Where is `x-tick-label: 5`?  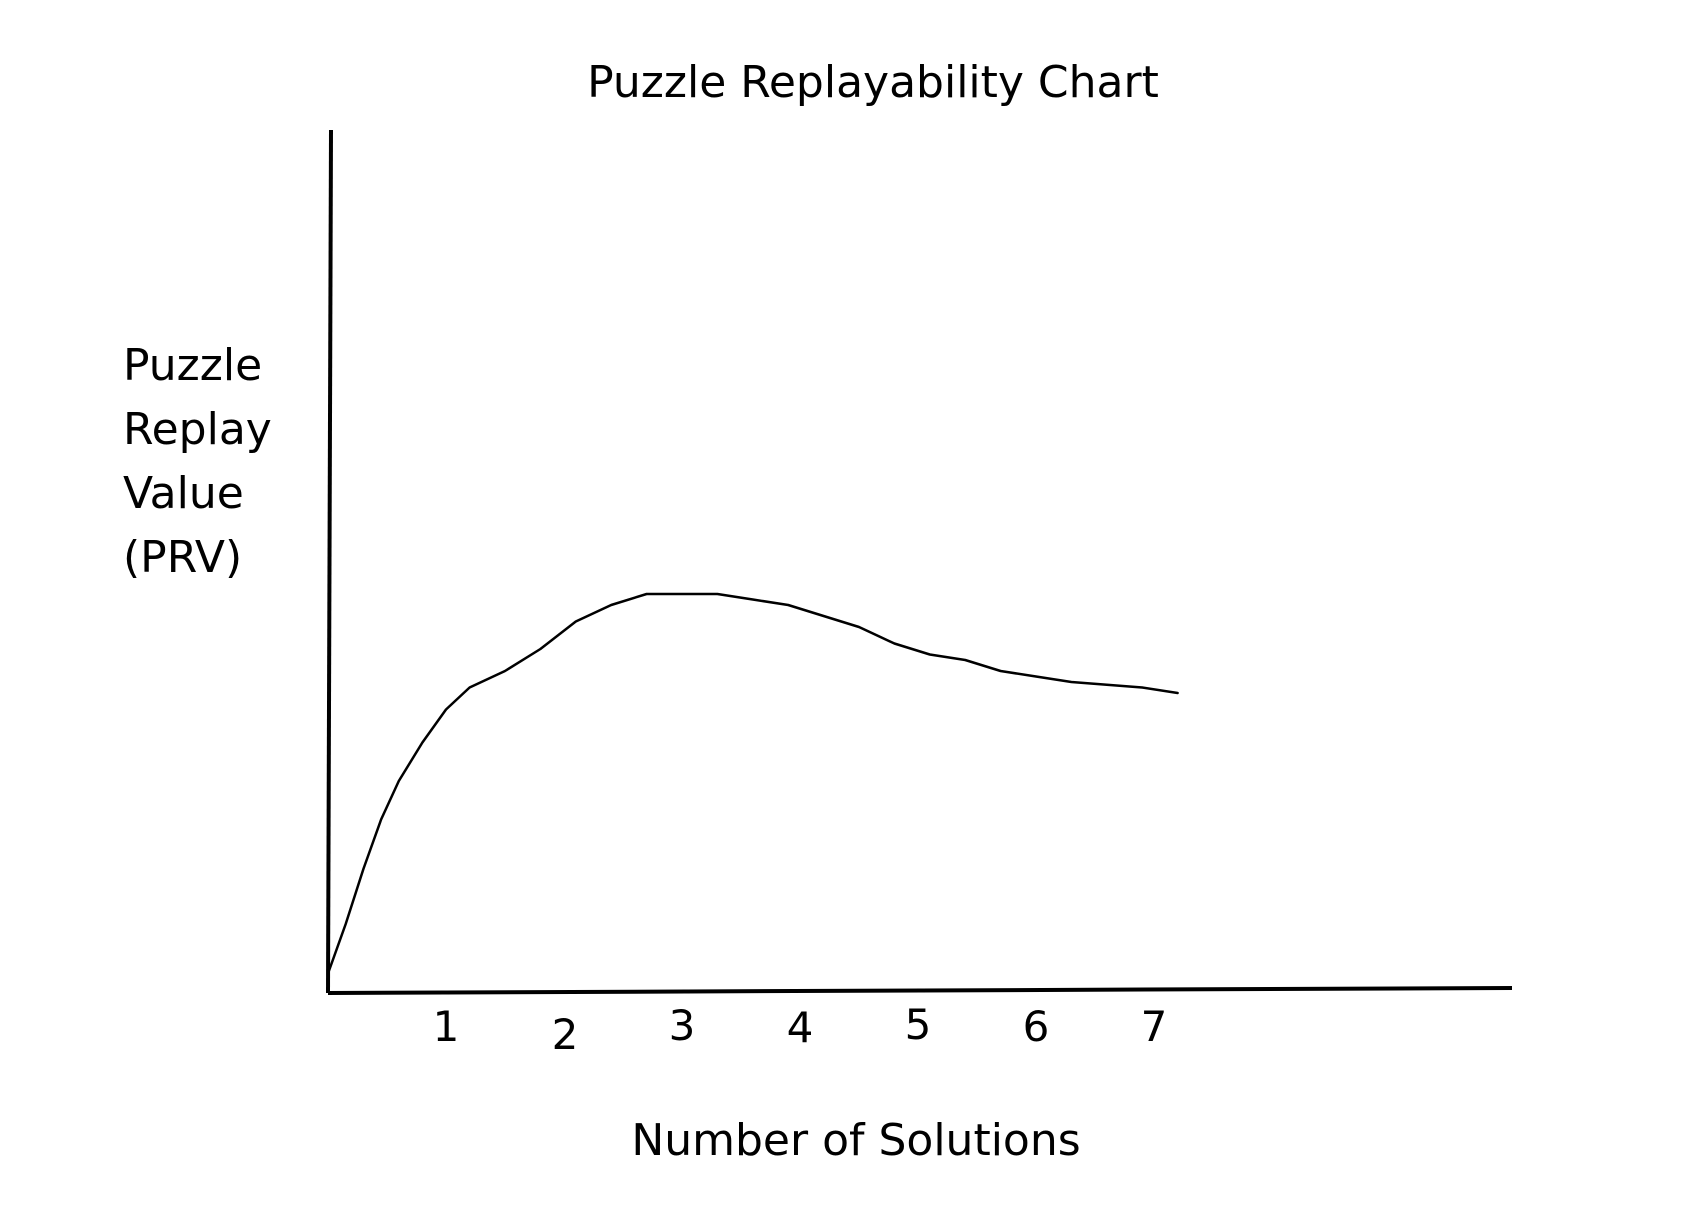 x-tick-label: 5 is located at coordinates (918, 1024).